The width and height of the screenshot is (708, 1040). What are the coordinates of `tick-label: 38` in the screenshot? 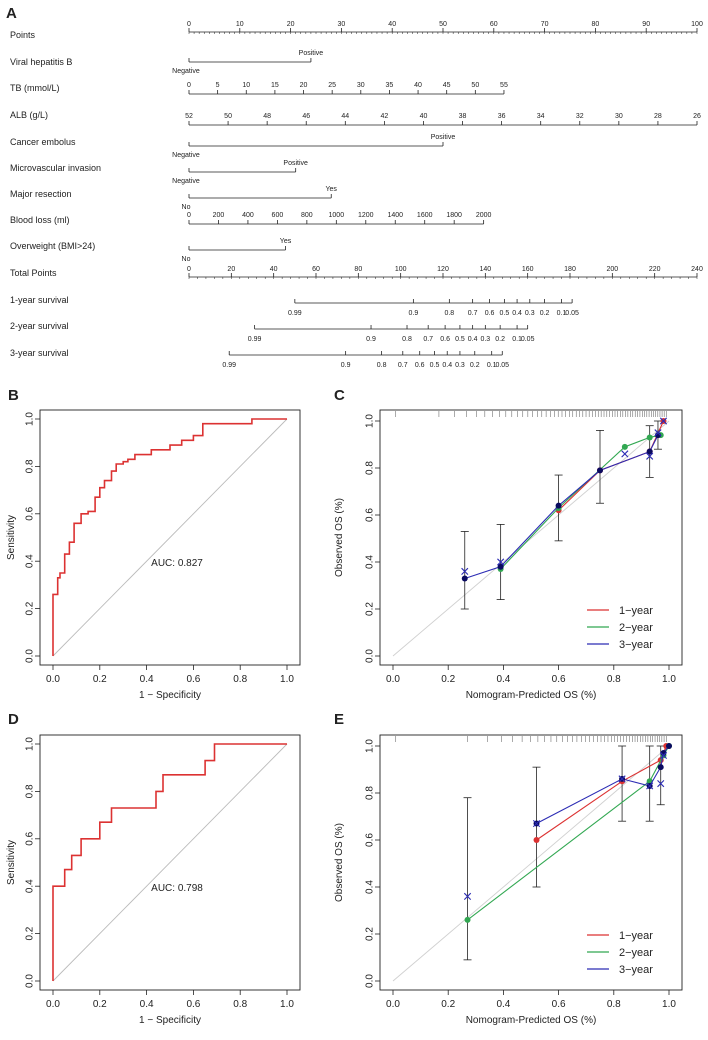 It's located at (463, 116).